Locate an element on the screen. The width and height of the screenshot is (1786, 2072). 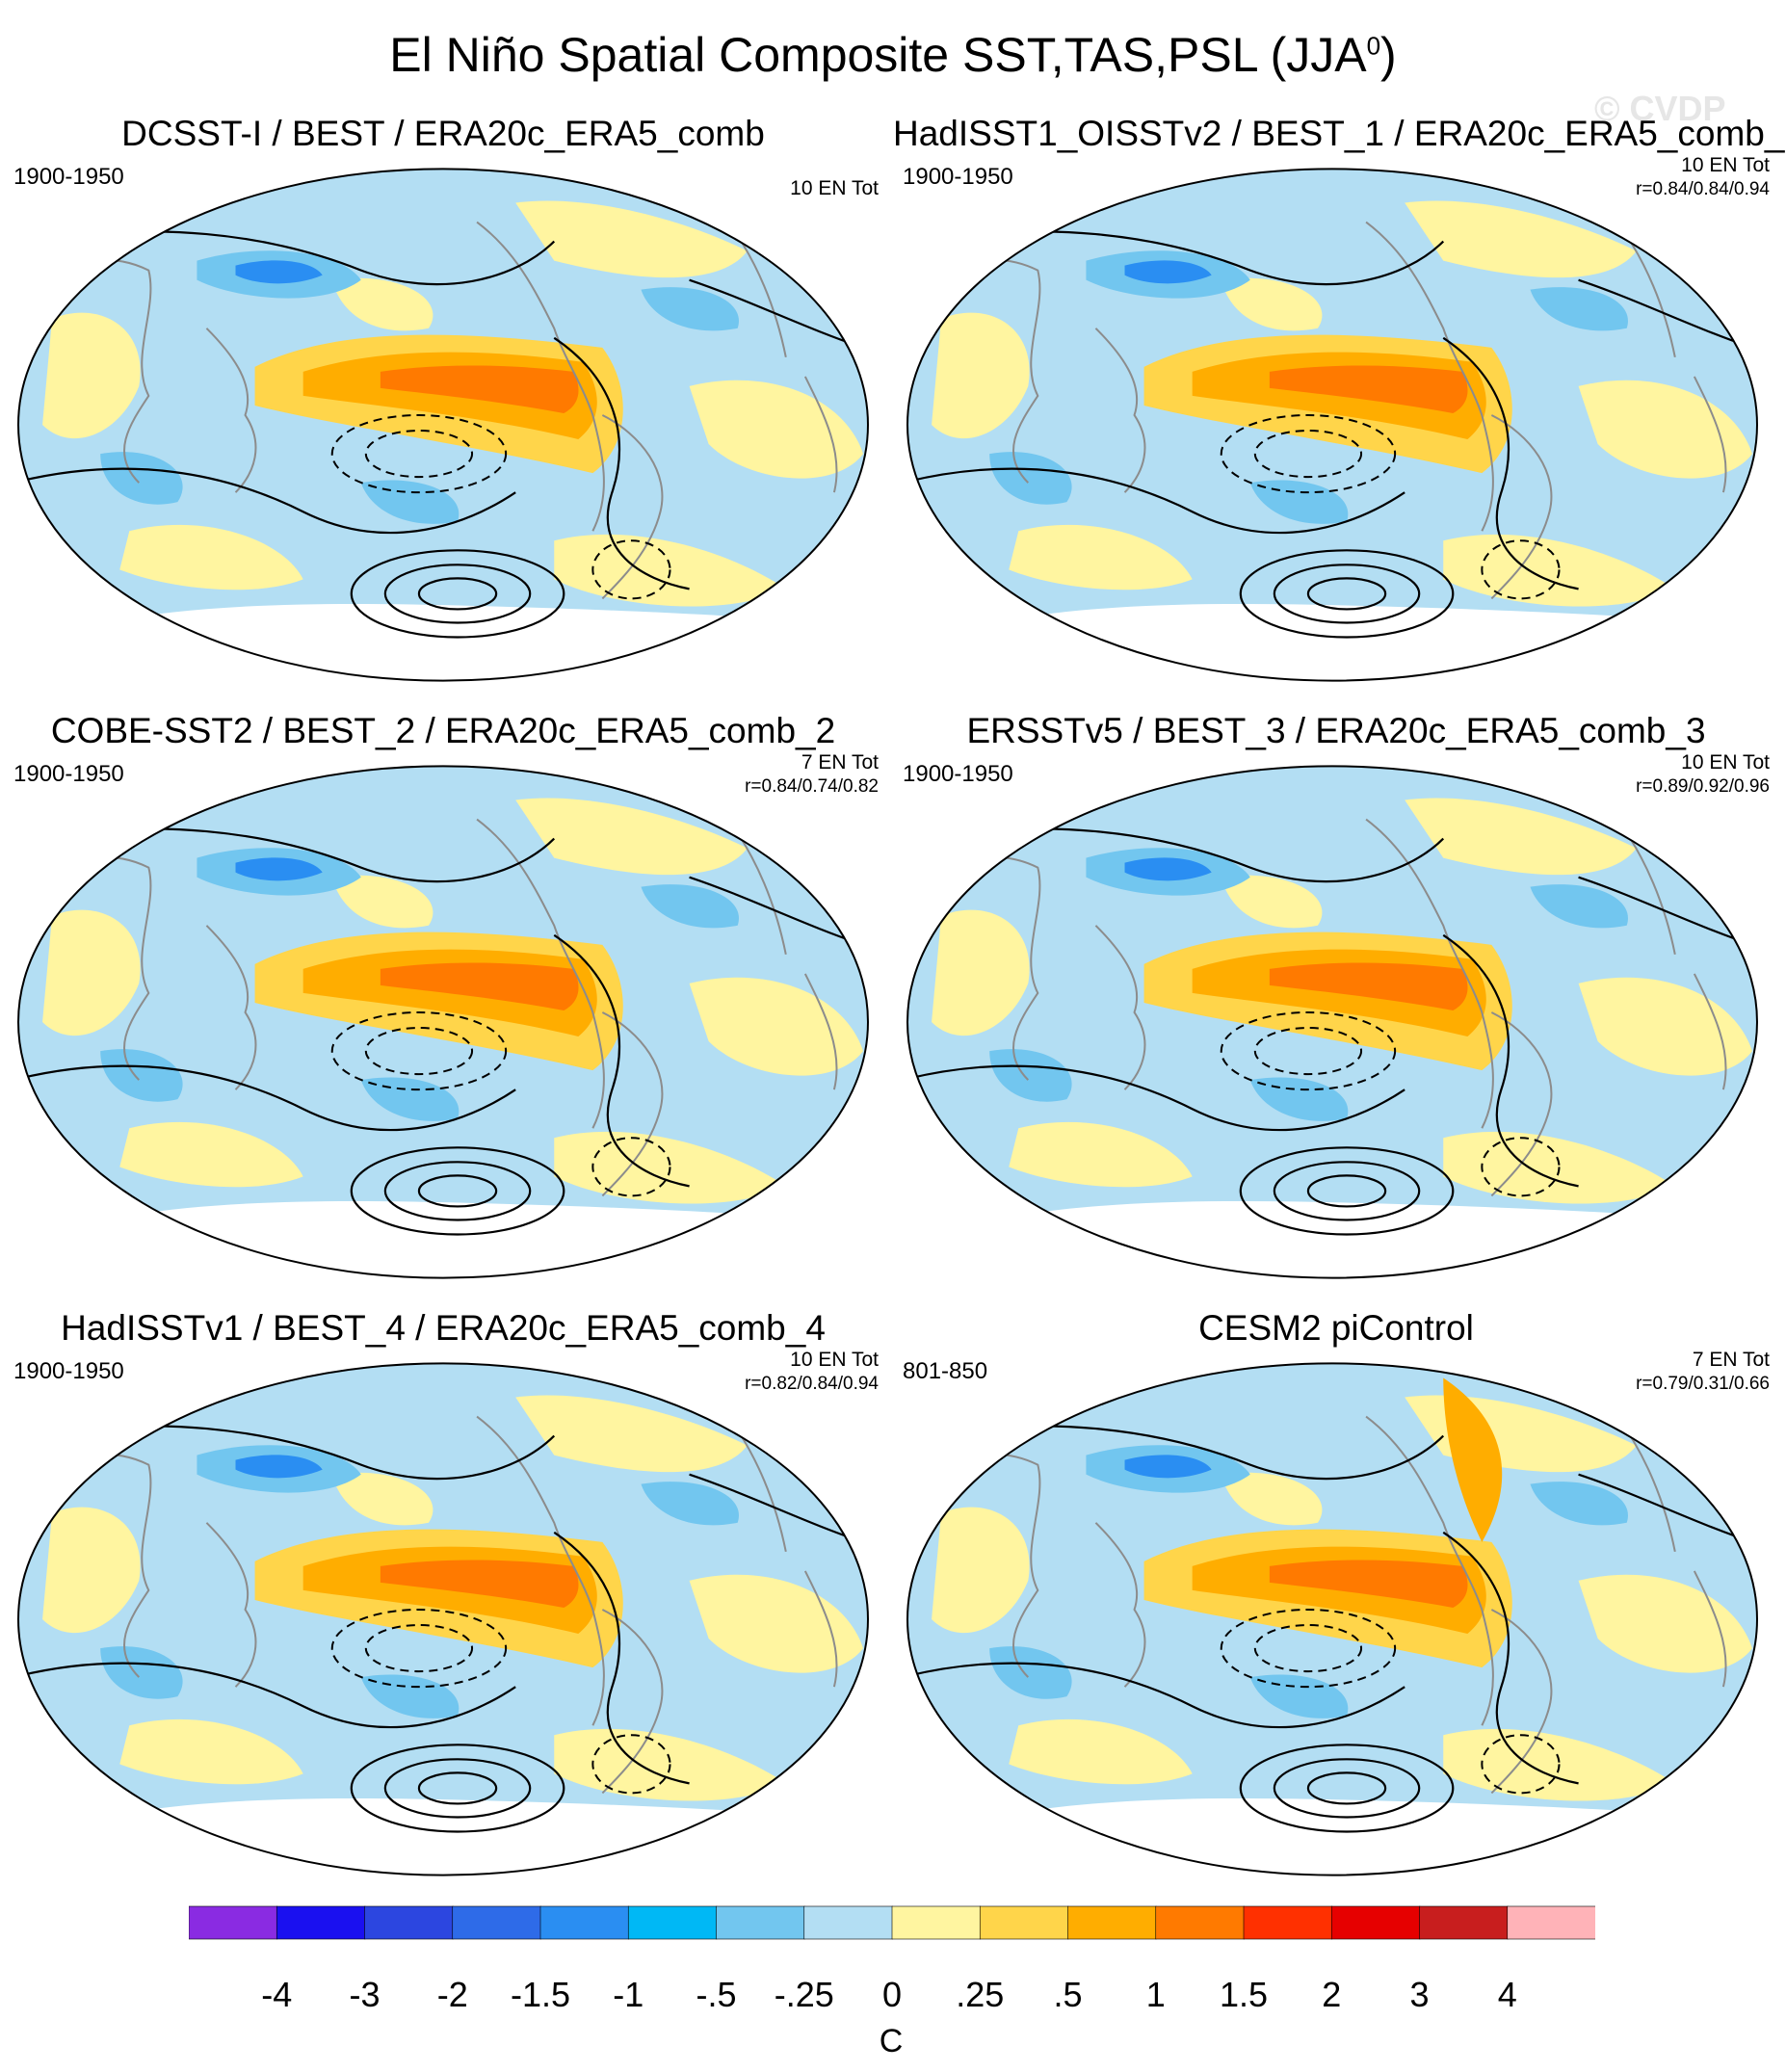
panel-event-count: 7 EN Tot is located at coordinates (840, 763).